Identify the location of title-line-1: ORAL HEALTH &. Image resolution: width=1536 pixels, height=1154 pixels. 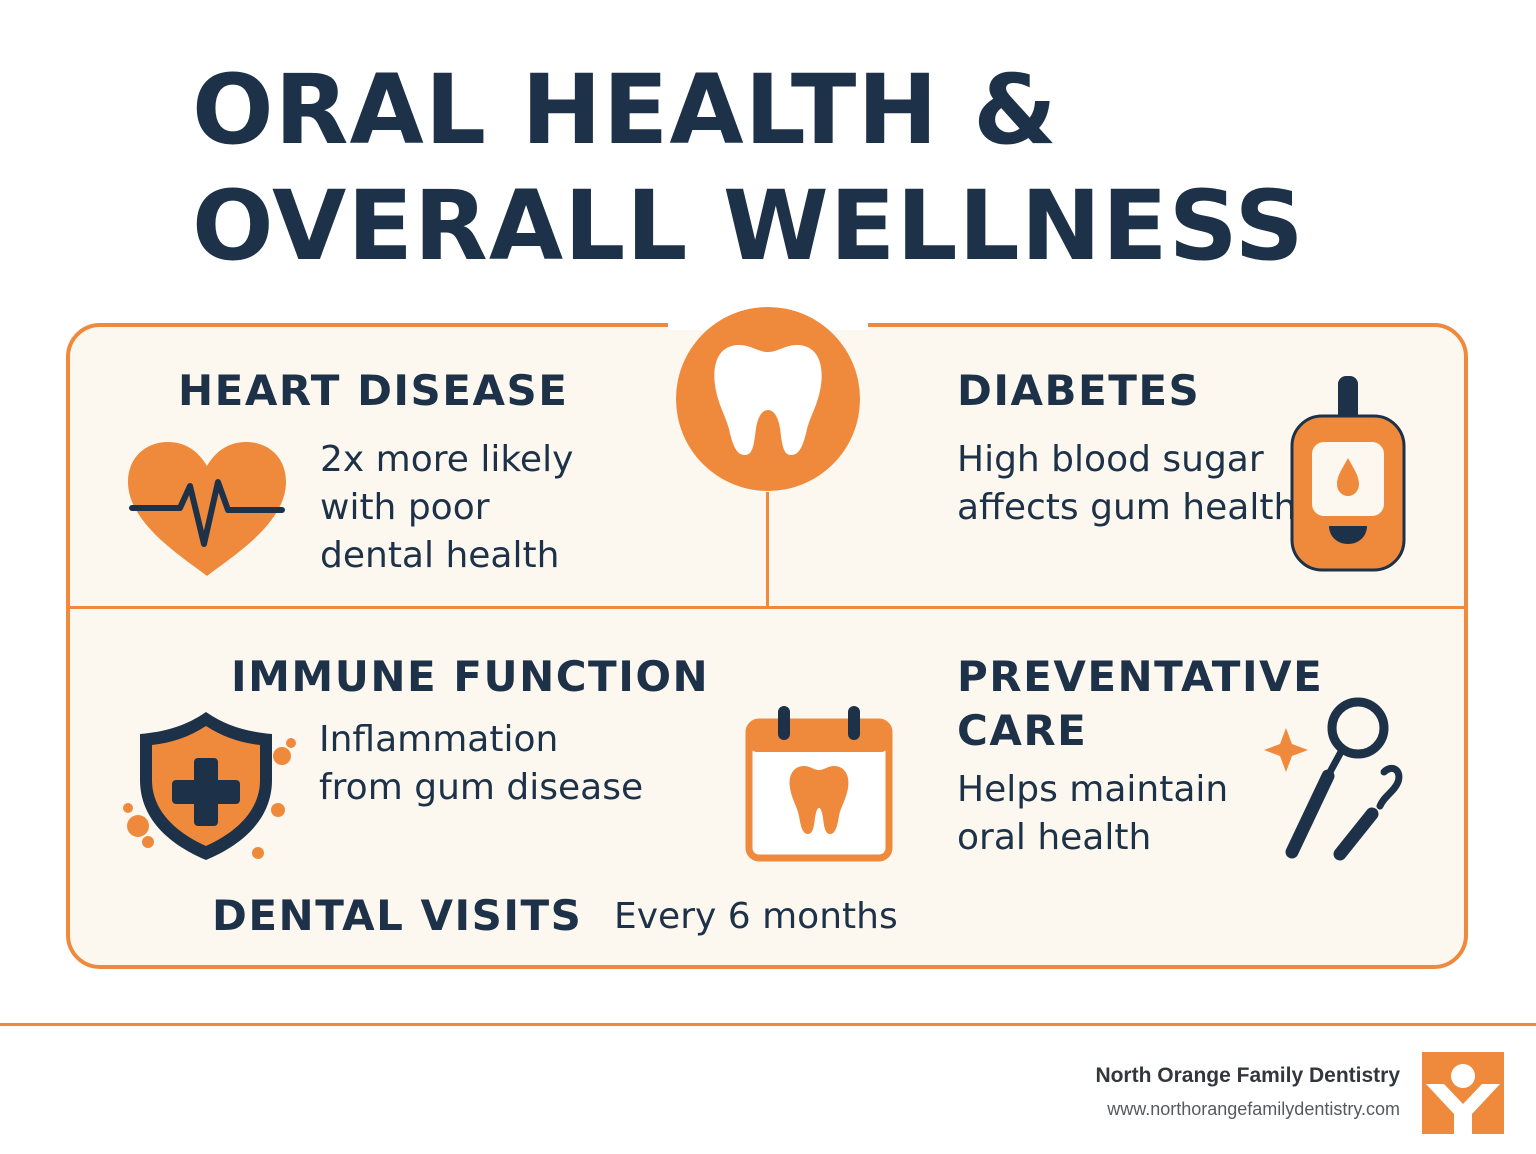
(625, 110).